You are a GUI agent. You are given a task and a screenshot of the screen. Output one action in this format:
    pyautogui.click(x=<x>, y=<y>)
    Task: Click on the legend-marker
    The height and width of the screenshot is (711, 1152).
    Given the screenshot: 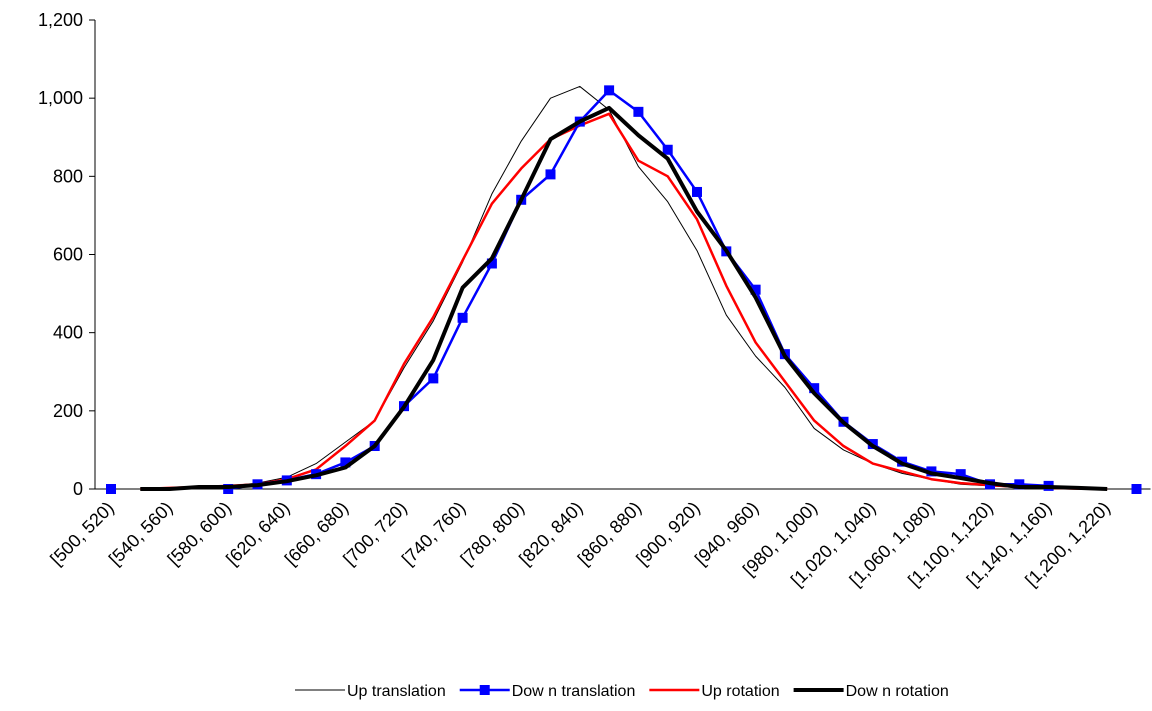 What is the action you would take?
    pyautogui.click(x=484, y=690)
    